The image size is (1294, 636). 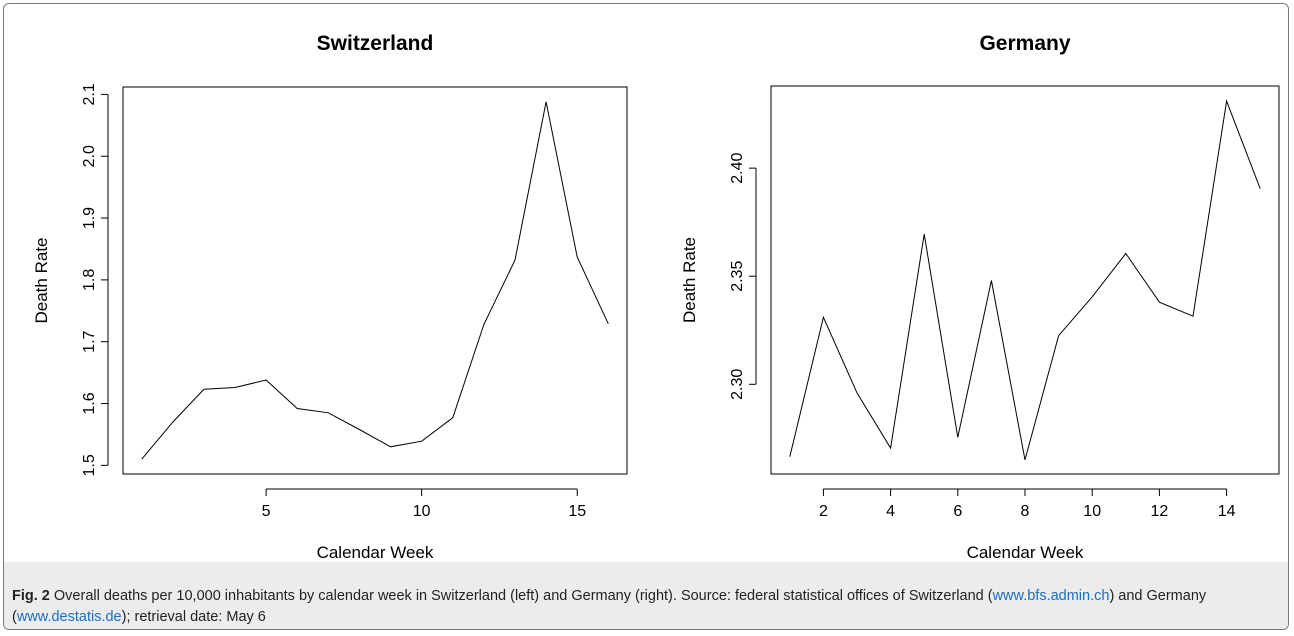 I want to click on chart1-x-tick-label: 10, so click(x=422, y=511).